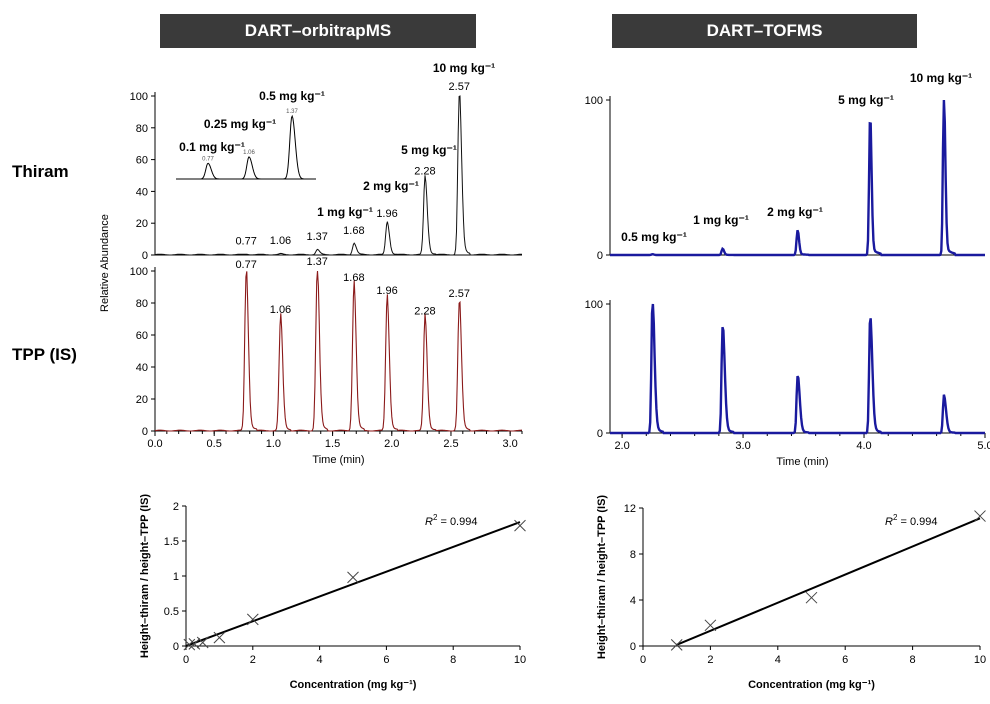 The width and height of the screenshot is (990, 704). Describe the element at coordinates (171, 612) in the screenshot. I see `orbitrap-calibration-y-tick-label: 0.5` at that location.